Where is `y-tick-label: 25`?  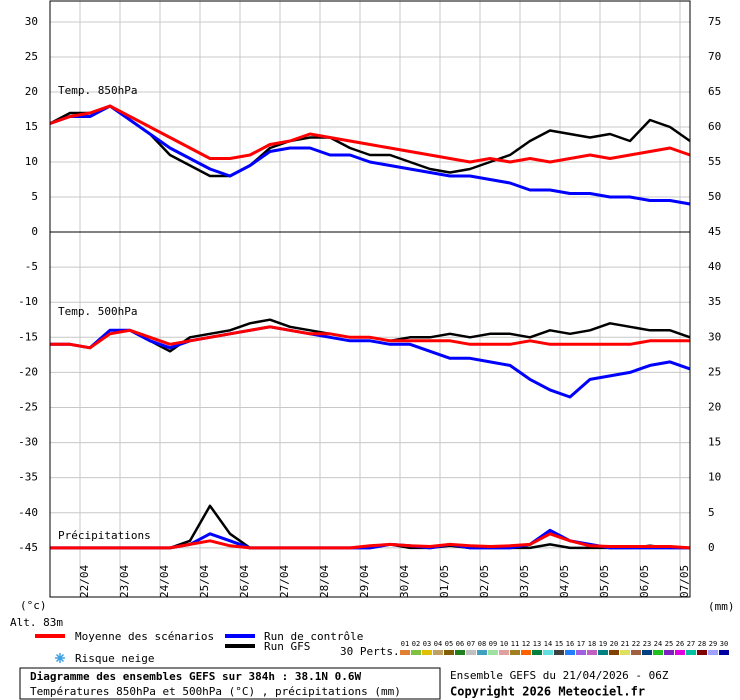 y-tick-label: 25 is located at coordinates (31, 56).